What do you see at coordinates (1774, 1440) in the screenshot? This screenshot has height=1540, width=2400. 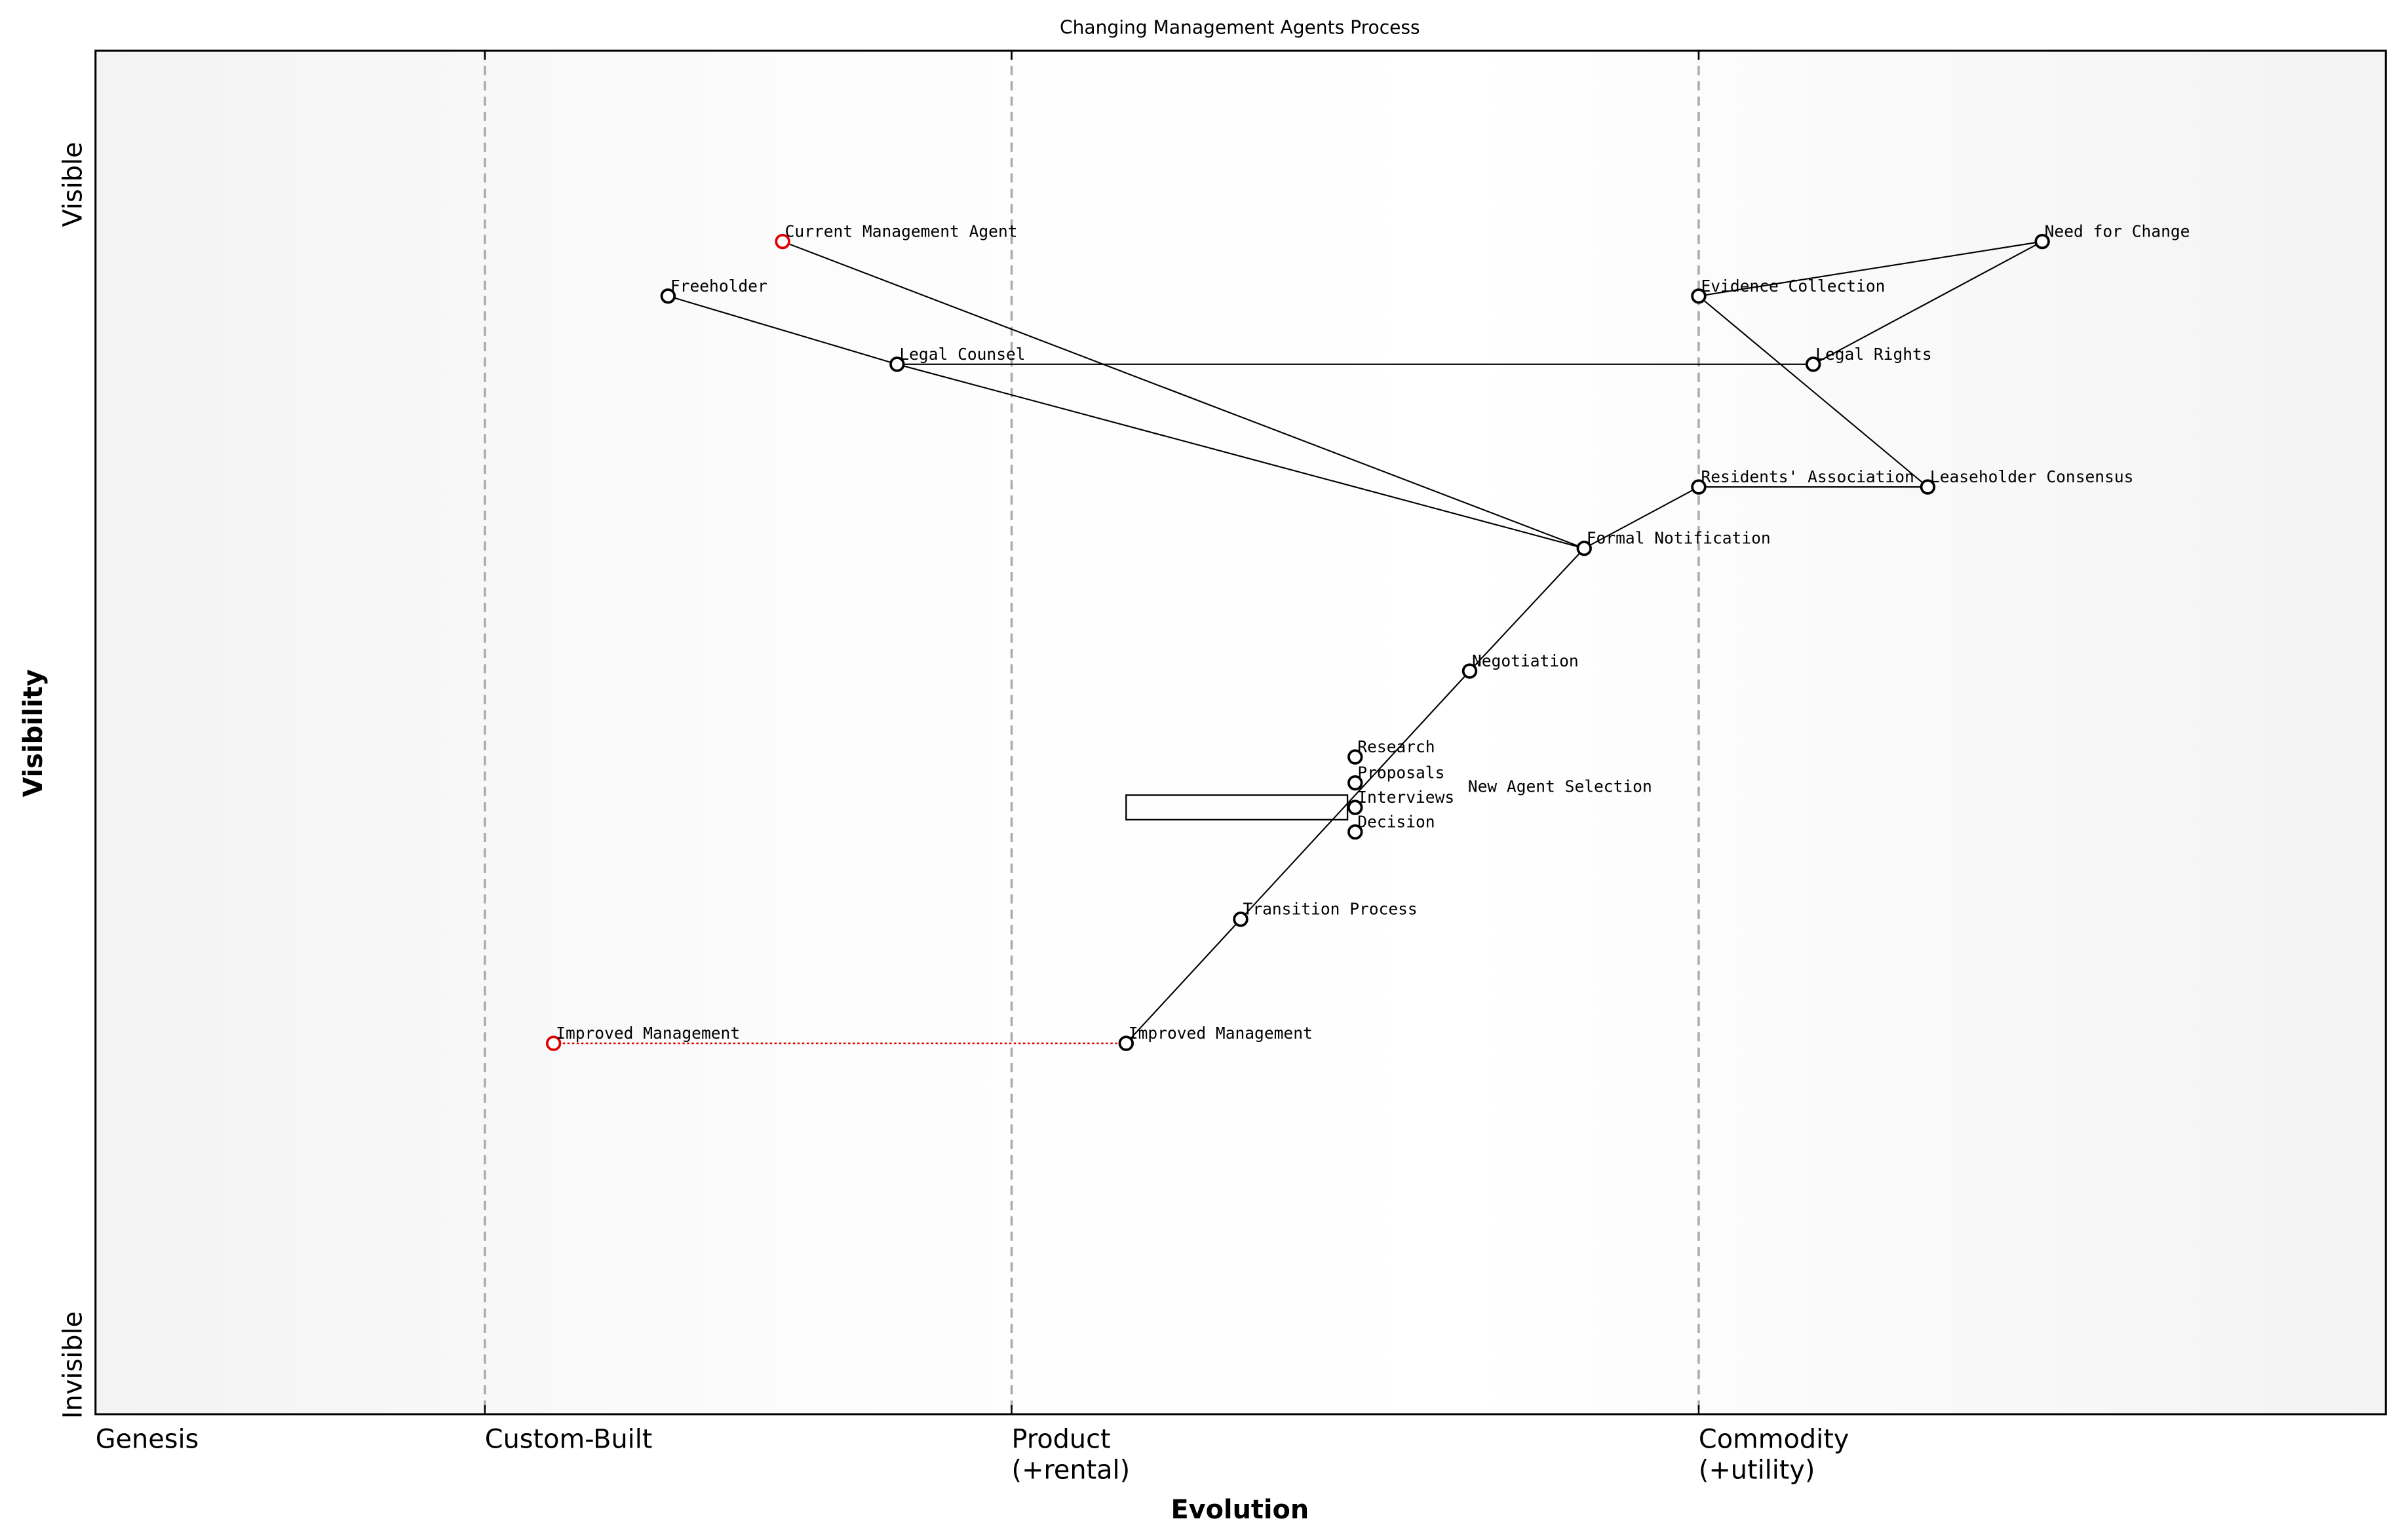 I see `stage-label: Commodity` at bounding box center [1774, 1440].